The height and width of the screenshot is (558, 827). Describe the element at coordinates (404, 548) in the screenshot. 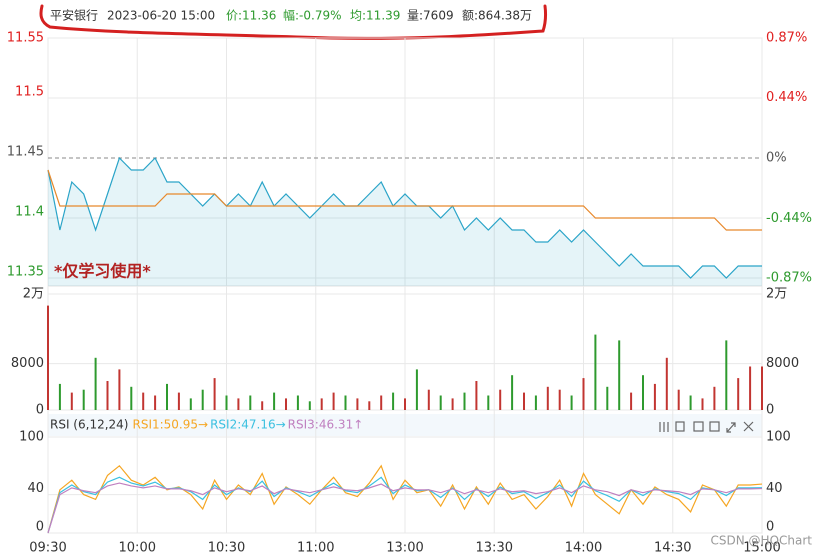

I see `x-tick-label: 13:00` at that location.